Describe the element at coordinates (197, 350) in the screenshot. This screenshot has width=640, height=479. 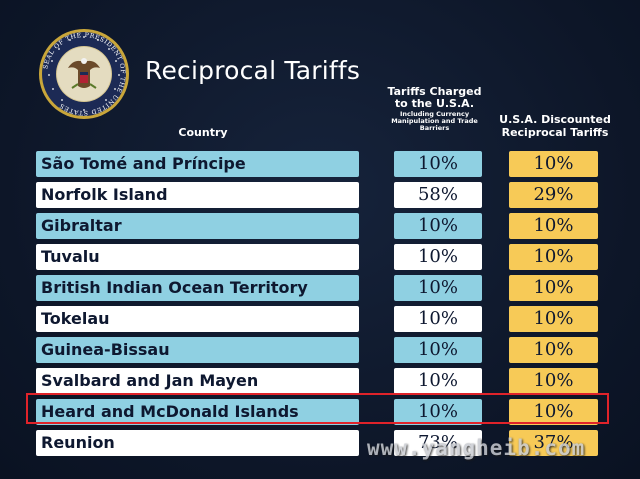
I see `country-cell: Guinea-Bissau` at that location.